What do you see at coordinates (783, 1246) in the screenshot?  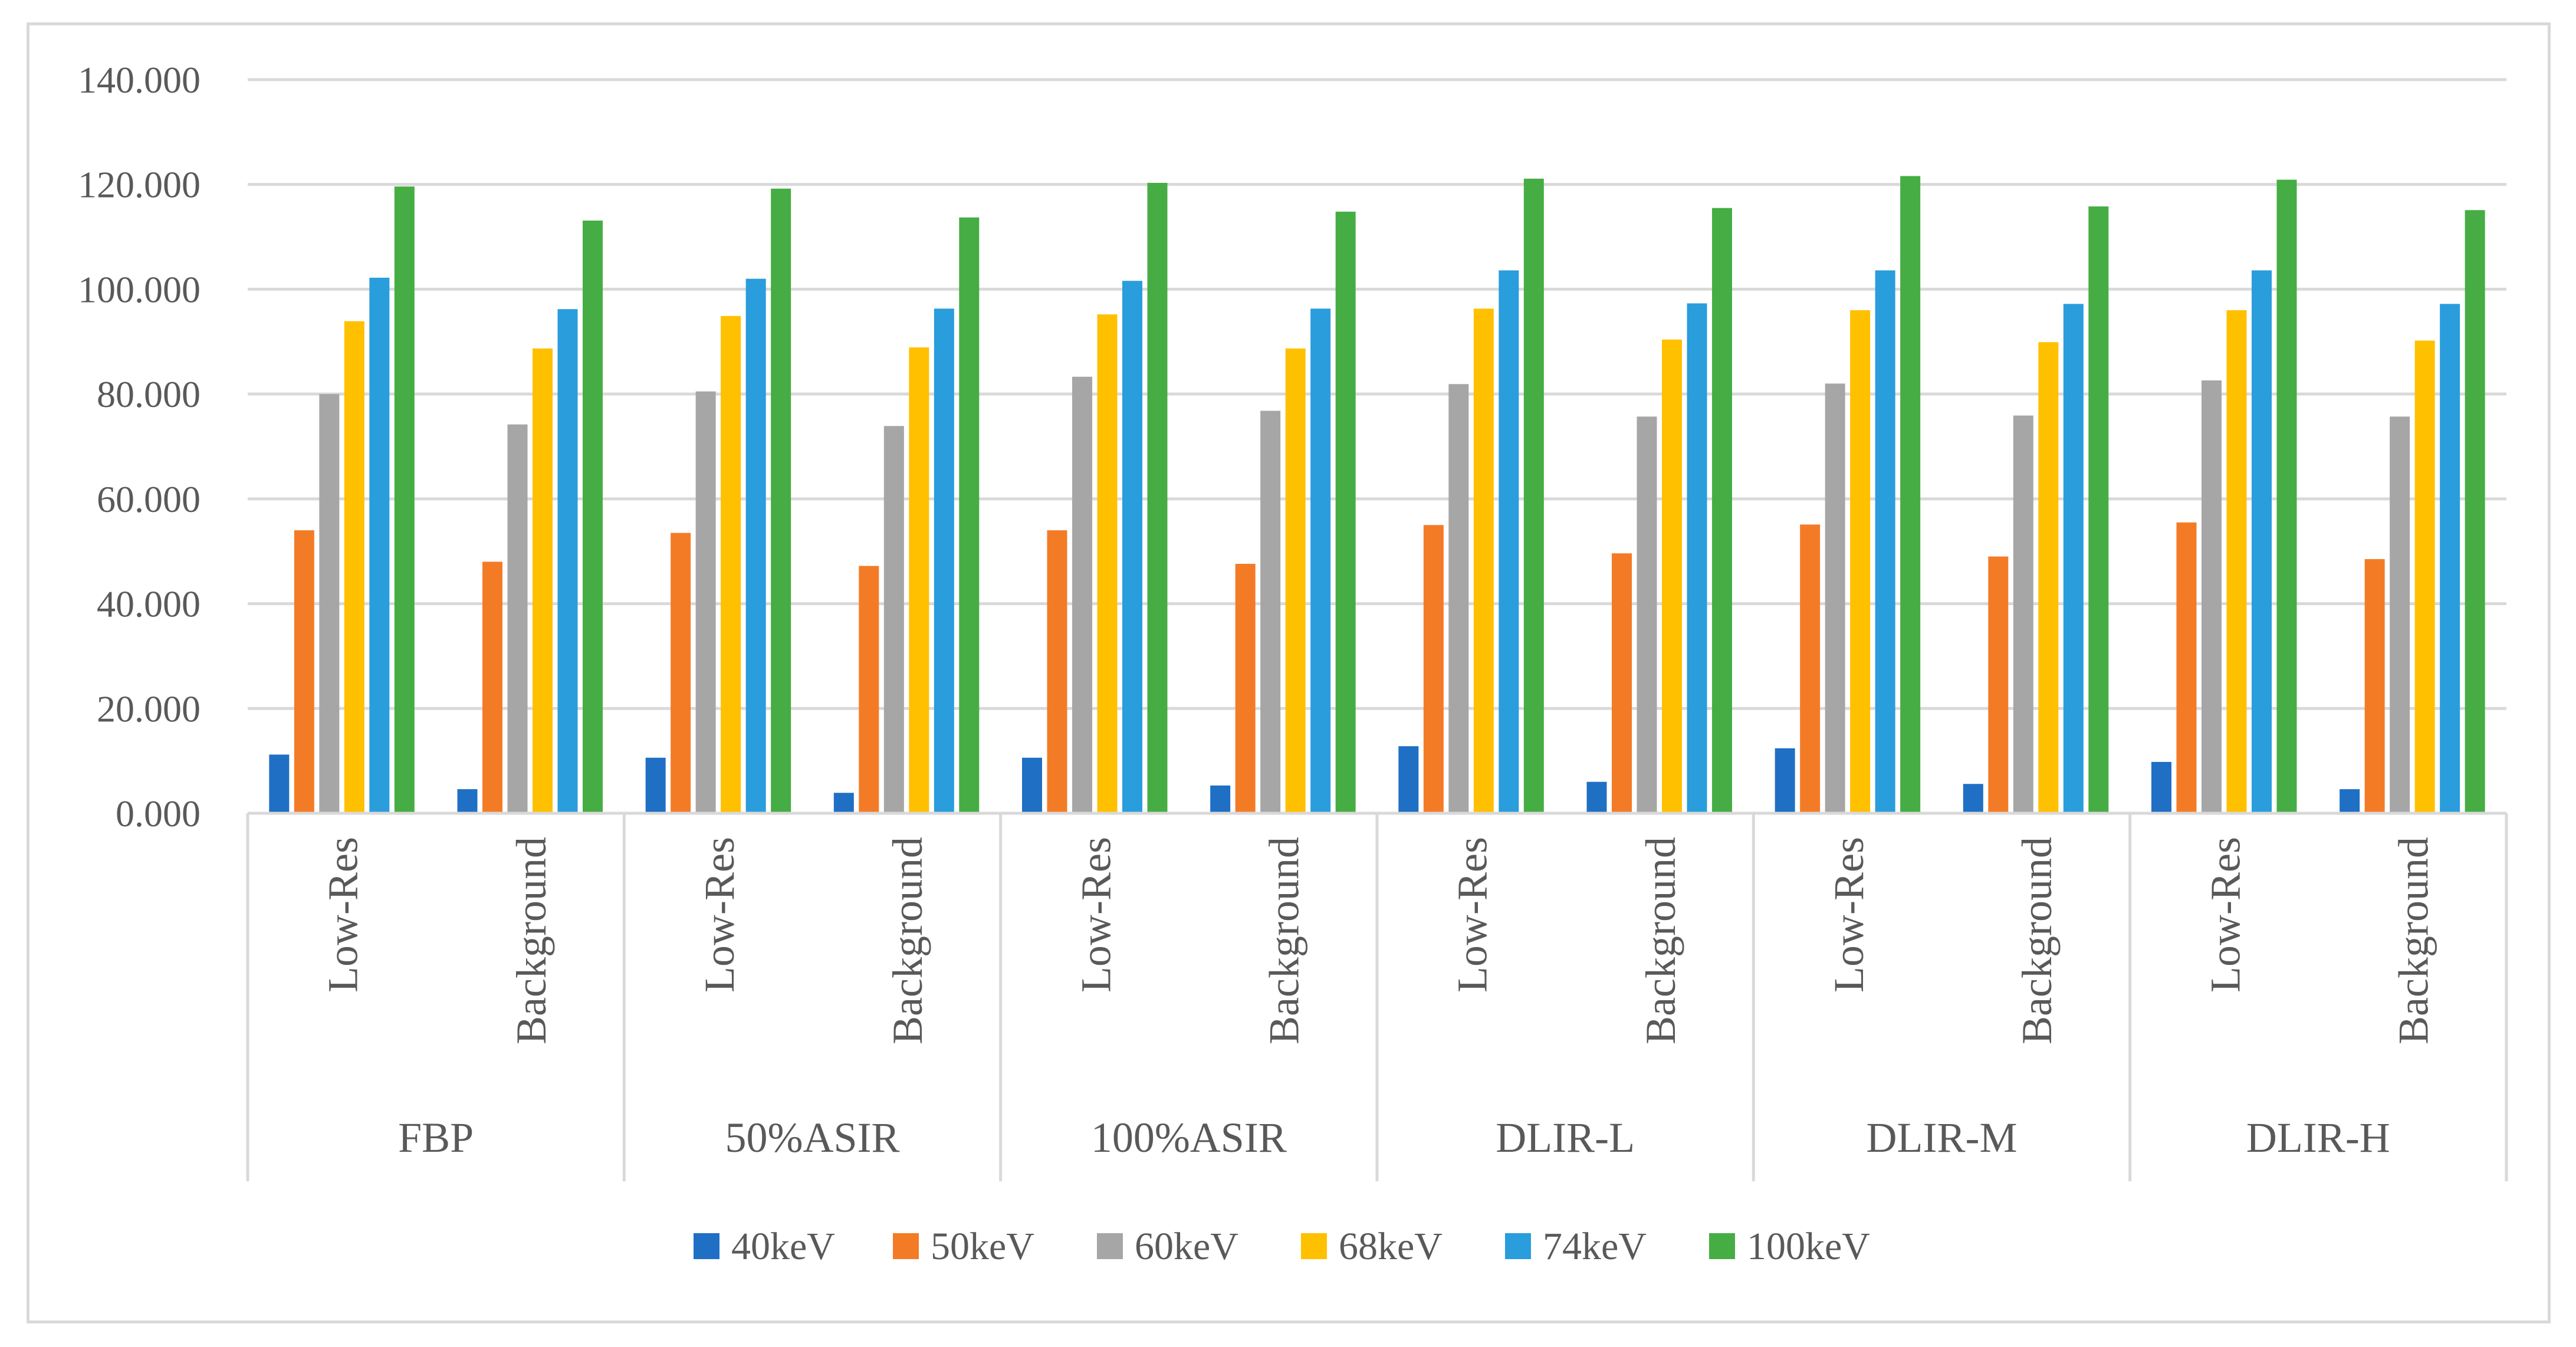 I see `legend-label: 40keV` at bounding box center [783, 1246].